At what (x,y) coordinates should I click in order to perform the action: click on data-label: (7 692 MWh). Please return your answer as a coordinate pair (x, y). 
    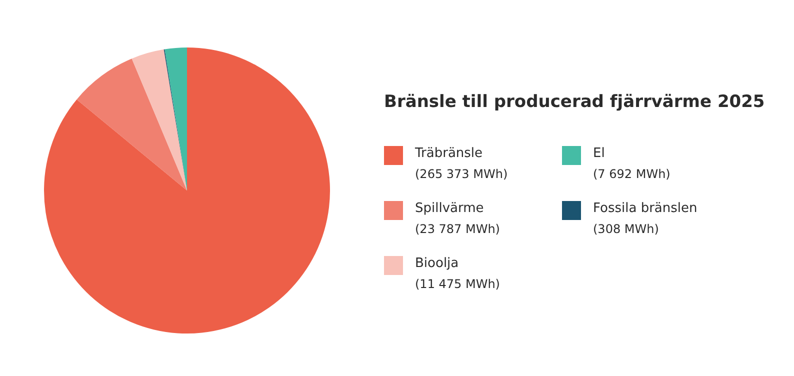
    Looking at the image, I should click on (631, 174).